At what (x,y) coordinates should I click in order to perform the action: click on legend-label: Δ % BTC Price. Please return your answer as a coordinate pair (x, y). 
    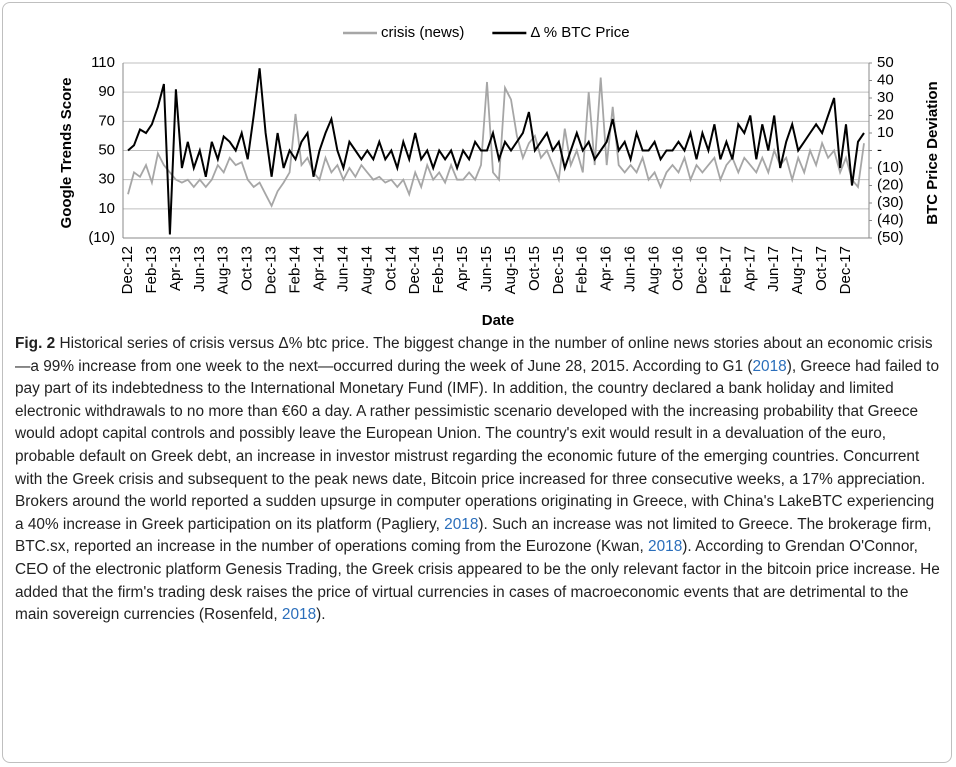
    Looking at the image, I should click on (579, 32).